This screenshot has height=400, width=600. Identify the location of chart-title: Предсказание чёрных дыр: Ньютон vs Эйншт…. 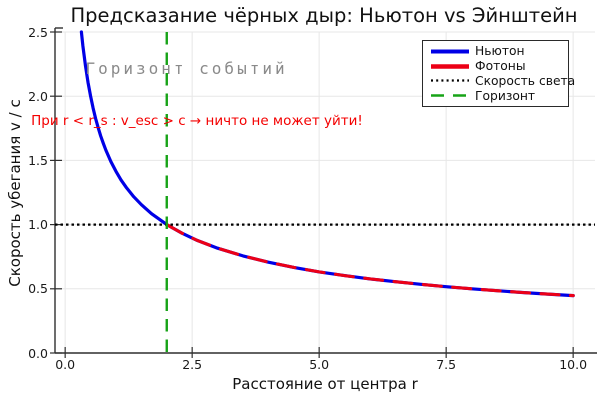
(324, 15).